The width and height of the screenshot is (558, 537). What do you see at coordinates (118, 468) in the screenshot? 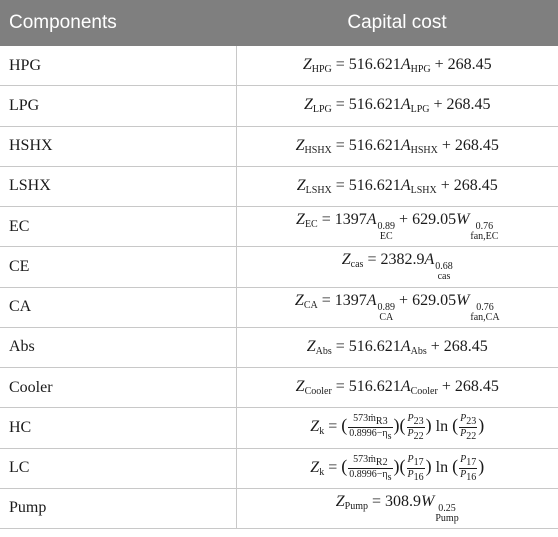
I see `component-name: LC` at bounding box center [118, 468].